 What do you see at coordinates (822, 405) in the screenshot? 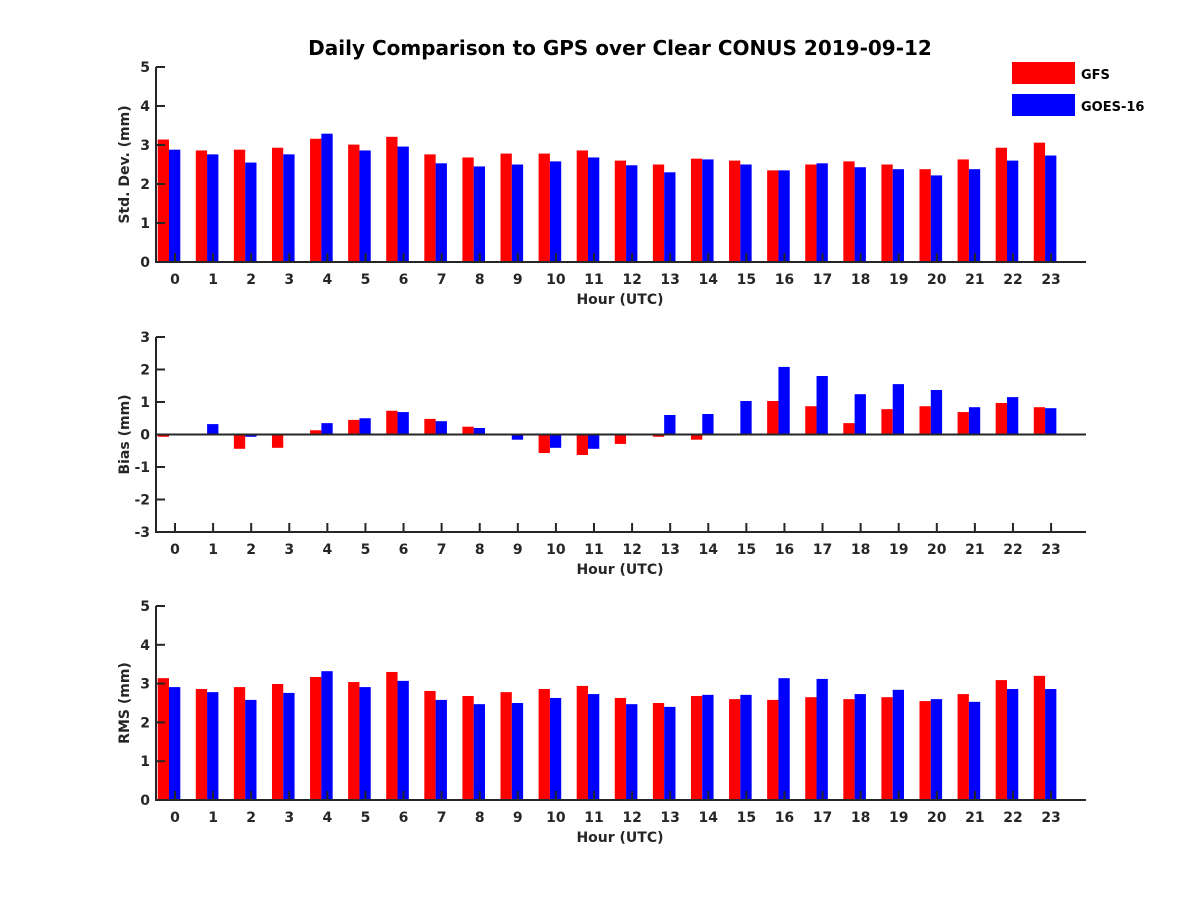
I see `bar-bias-goes16-h17` at bounding box center [822, 405].